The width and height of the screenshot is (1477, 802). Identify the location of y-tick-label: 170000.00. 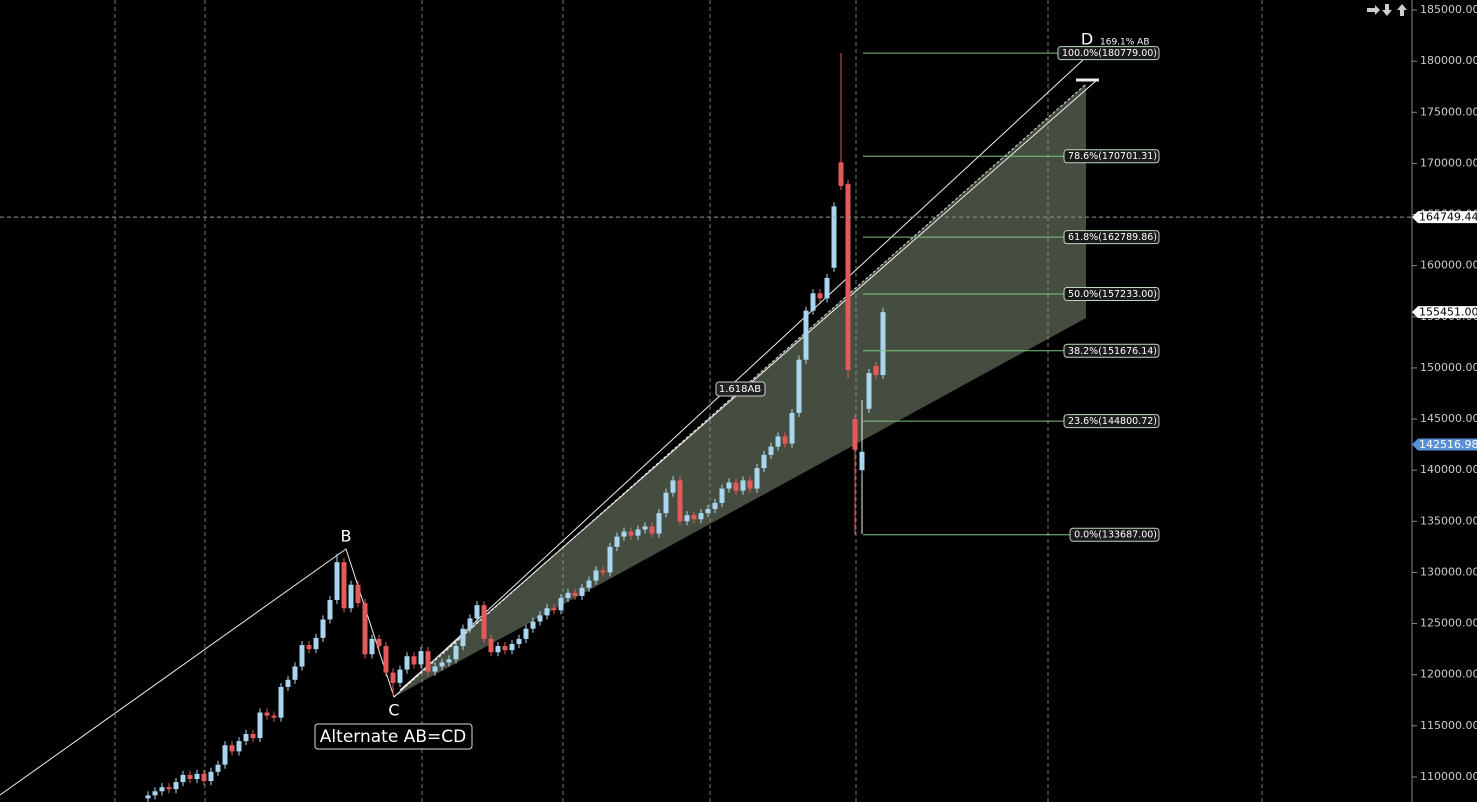
(1448, 162).